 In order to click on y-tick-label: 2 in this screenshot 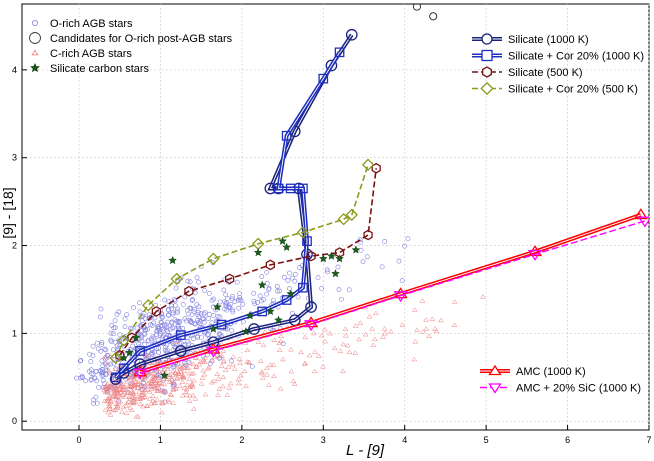, I will do `click(14, 246)`.